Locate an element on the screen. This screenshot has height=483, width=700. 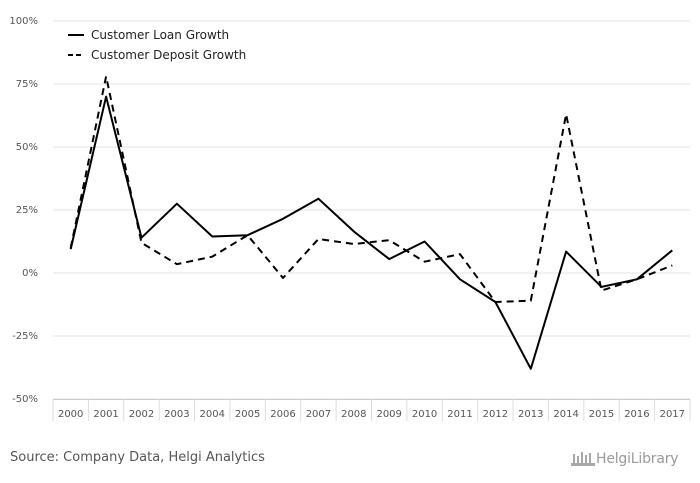
library-icon is located at coordinates (583, 459).